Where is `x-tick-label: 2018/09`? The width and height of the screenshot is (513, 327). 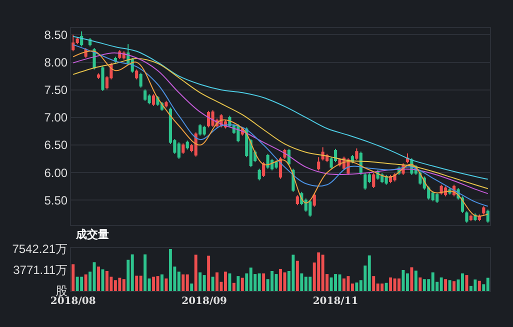
x-tick-label: 2018/09 is located at coordinates (205, 301).